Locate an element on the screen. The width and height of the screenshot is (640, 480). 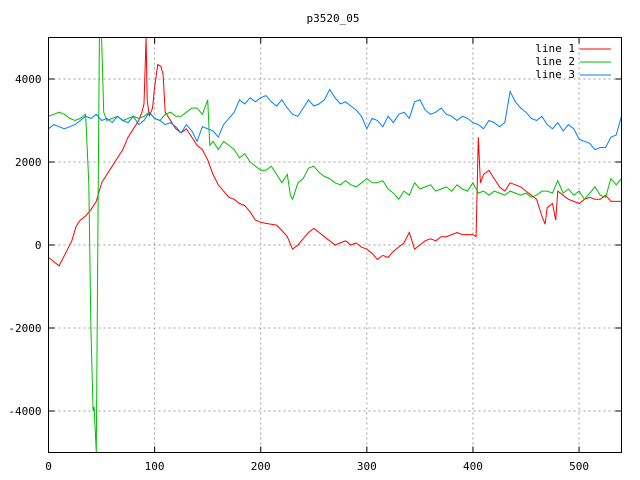
legend-label: line 2 is located at coordinates (555, 61).